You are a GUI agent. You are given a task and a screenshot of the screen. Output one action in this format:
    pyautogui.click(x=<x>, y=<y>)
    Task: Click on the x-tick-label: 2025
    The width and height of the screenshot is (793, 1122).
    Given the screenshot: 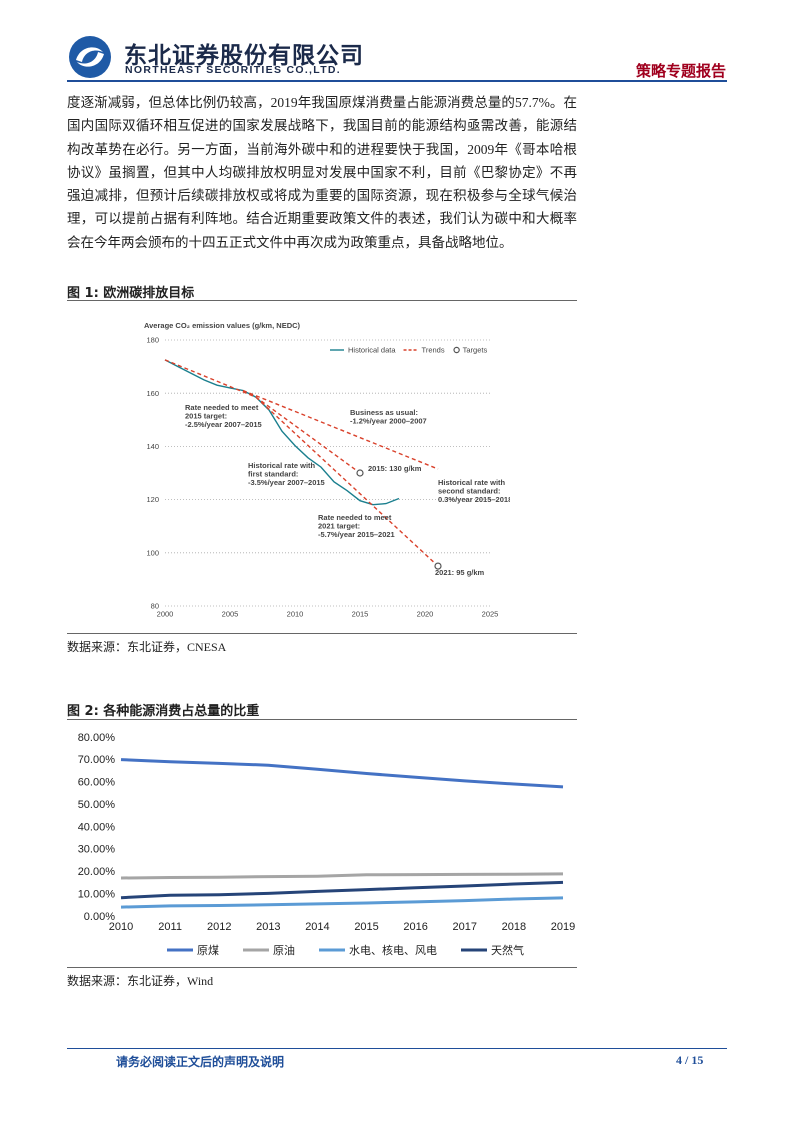 What is the action you would take?
    pyautogui.click(x=490, y=614)
    